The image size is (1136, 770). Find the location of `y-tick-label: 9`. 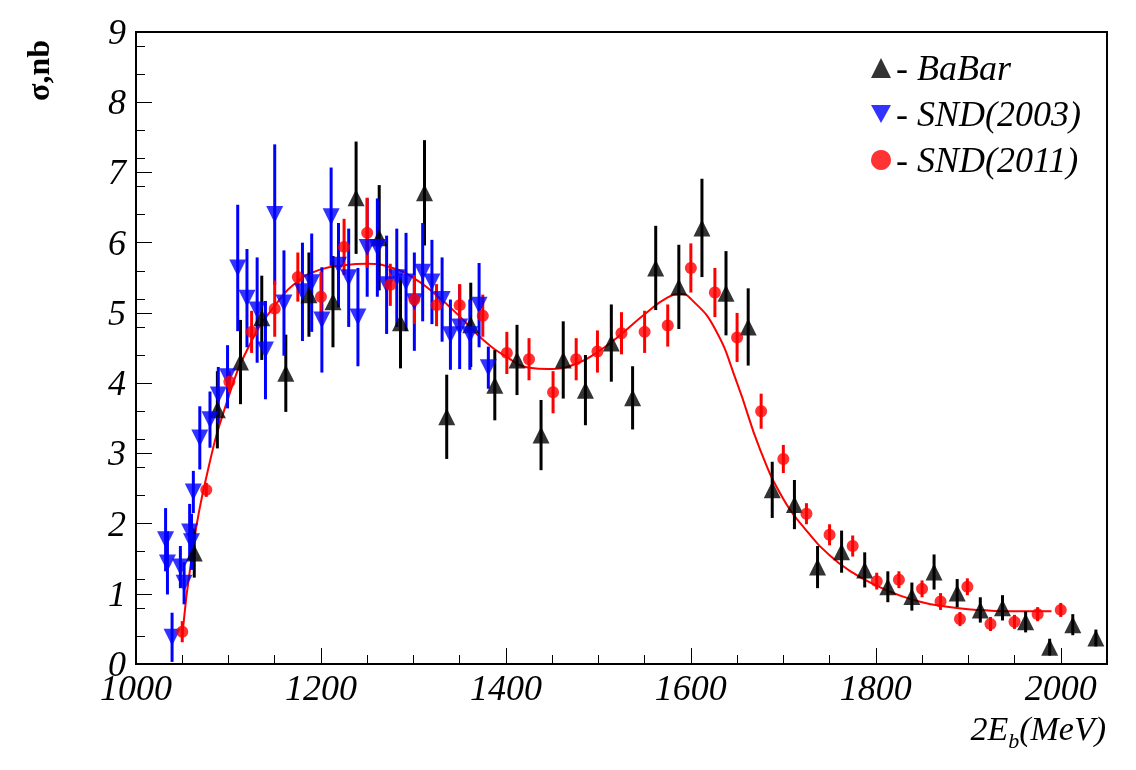

y-tick-label: 9 is located at coordinates (117, 32).